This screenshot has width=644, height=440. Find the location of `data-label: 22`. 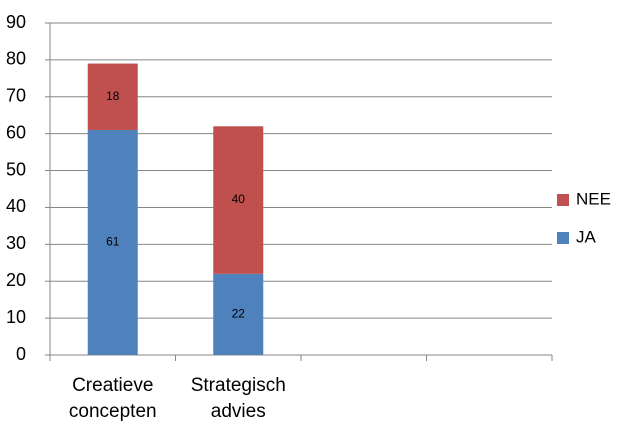

data-label: 22 is located at coordinates (239, 314).